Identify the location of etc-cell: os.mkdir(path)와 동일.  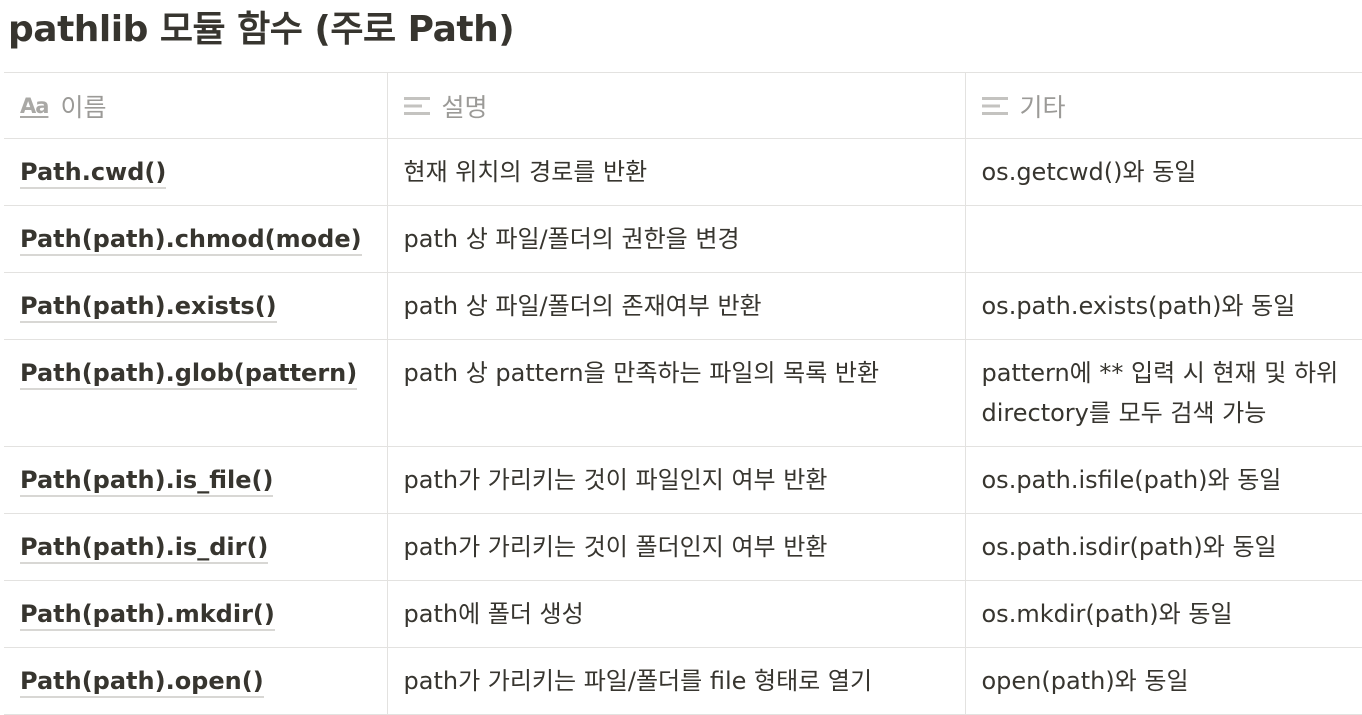
(1163, 614).